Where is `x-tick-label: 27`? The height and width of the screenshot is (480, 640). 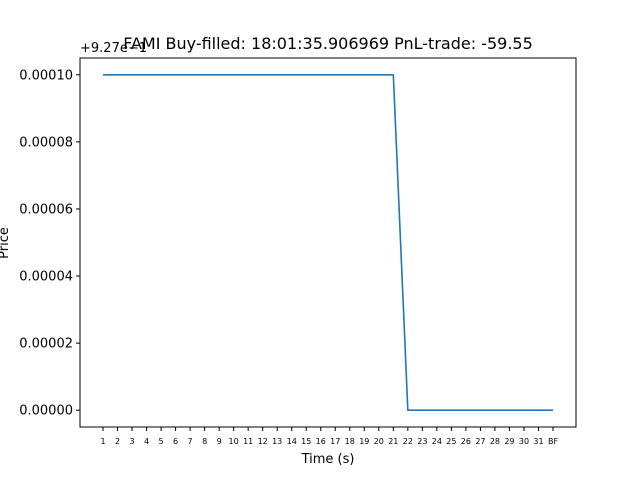
x-tick-label: 27 is located at coordinates (480, 441).